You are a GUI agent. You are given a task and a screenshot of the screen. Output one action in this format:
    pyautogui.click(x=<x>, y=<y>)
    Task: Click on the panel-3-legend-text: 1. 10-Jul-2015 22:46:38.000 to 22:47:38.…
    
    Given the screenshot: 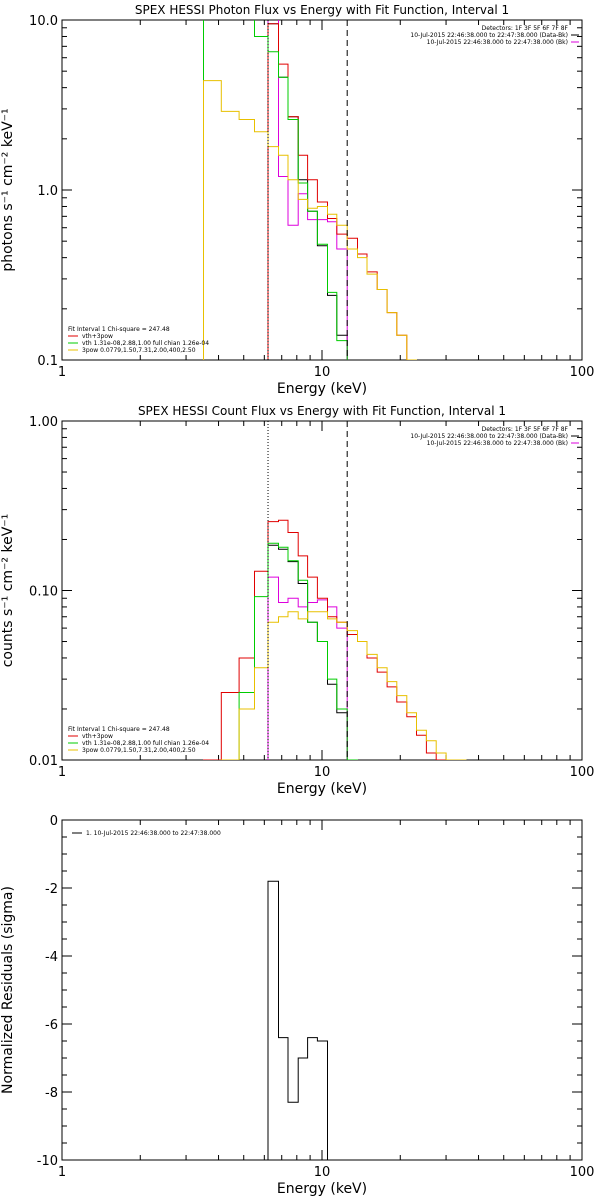 What is the action you would take?
    pyautogui.click(x=153, y=833)
    